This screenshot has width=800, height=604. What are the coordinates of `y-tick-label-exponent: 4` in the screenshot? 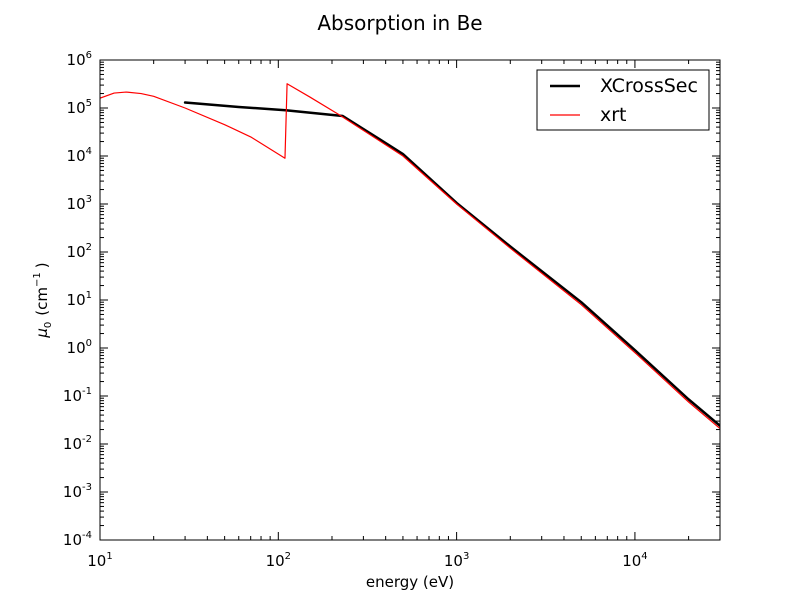 It's located at (89, 151).